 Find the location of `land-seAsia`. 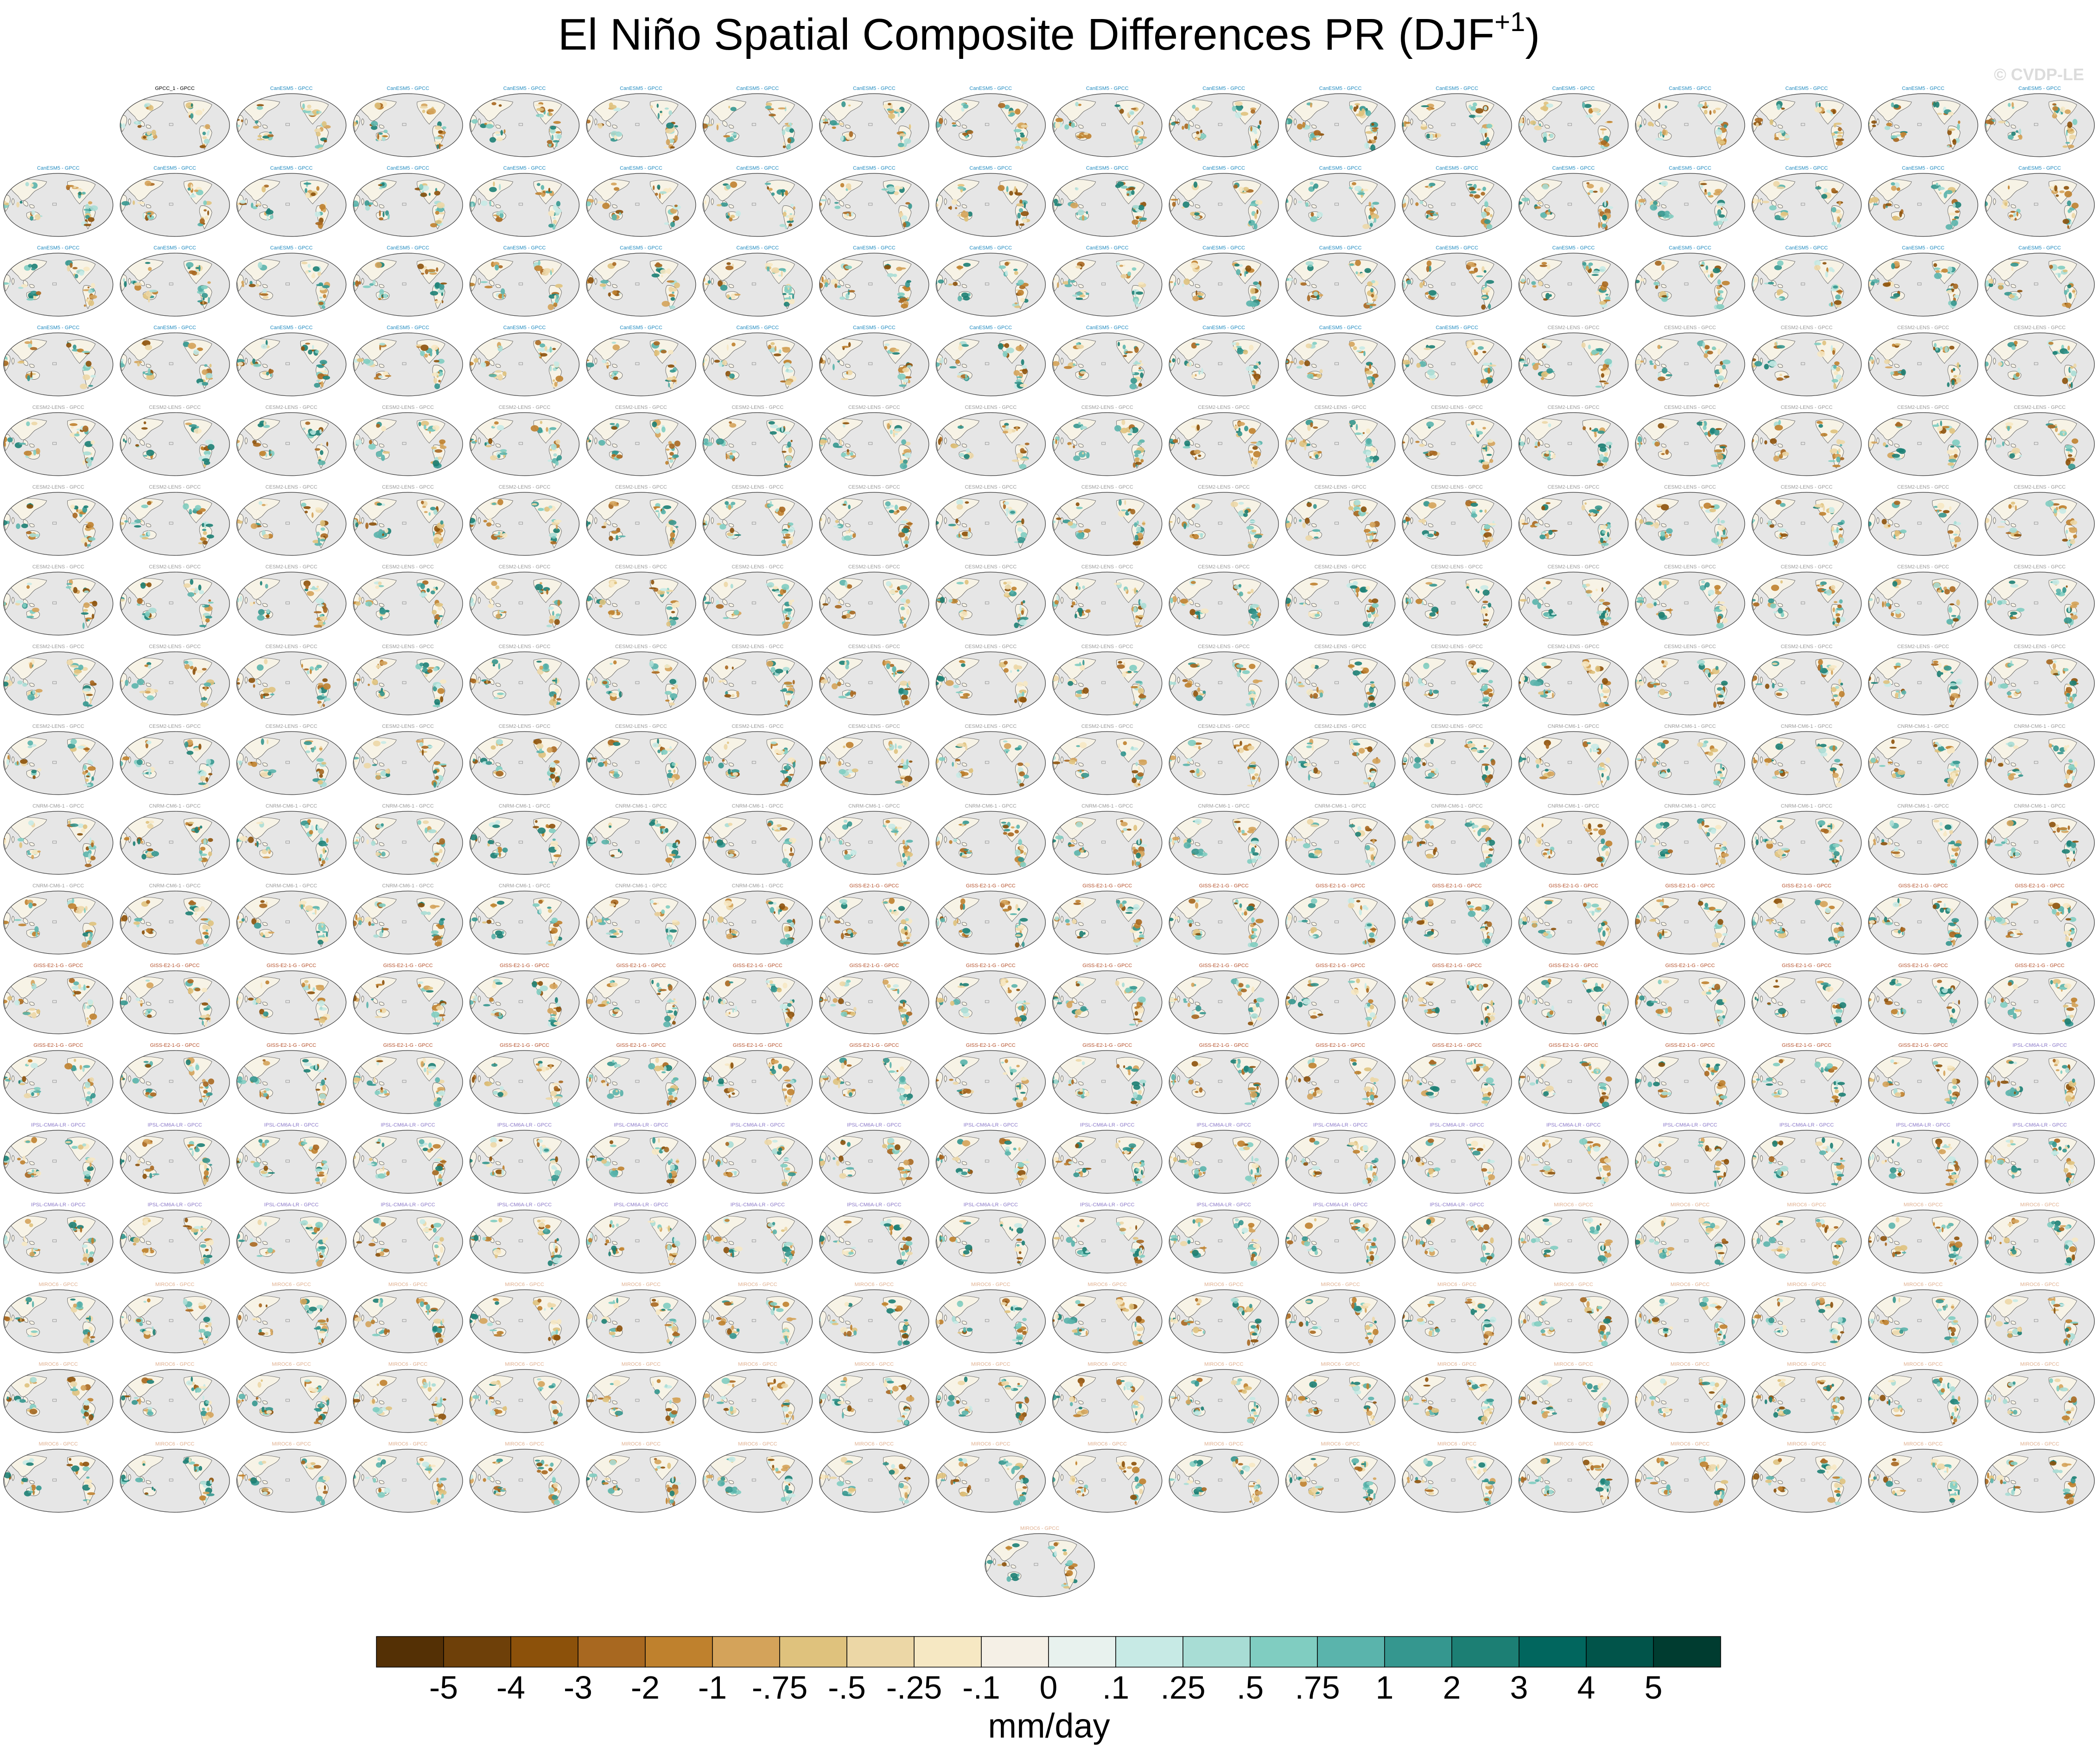

land-seAsia is located at coordinates (845, 204).